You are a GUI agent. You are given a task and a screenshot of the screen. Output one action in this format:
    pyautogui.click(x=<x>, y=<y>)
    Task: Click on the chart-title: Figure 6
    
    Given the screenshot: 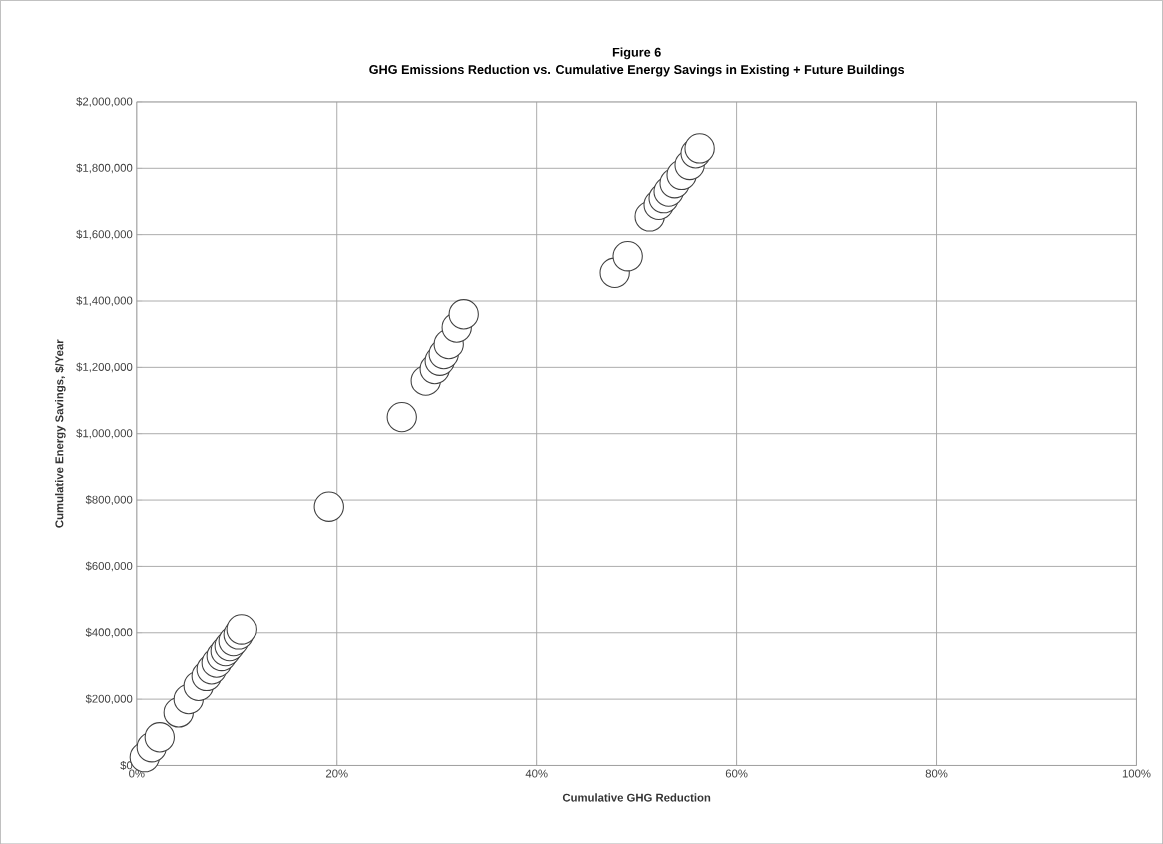 What is the action you would take?
    pyautogui.click(x=636, y=53)
    